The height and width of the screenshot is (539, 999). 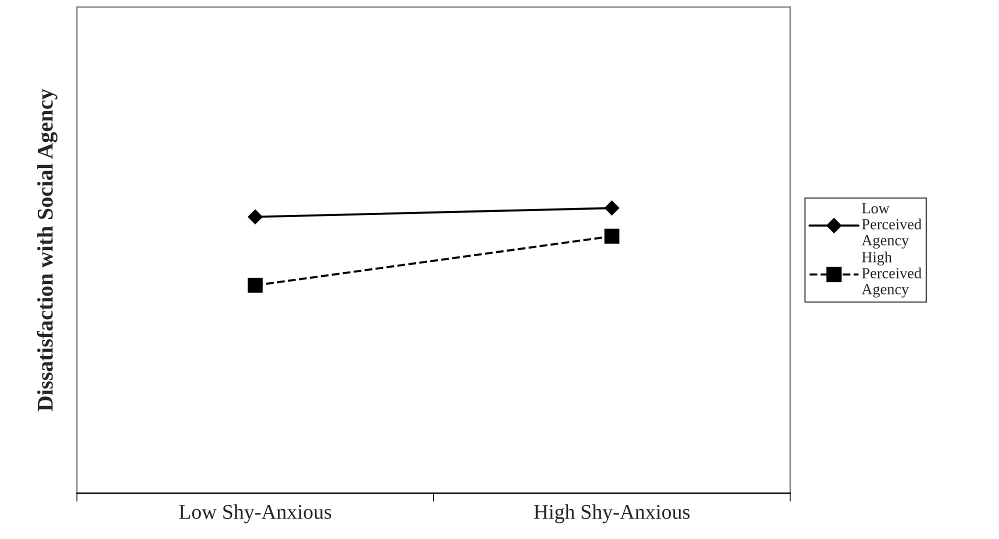 I want to click on x-tick-label: Low Shy-Anxious, so click(x=255, y=514).